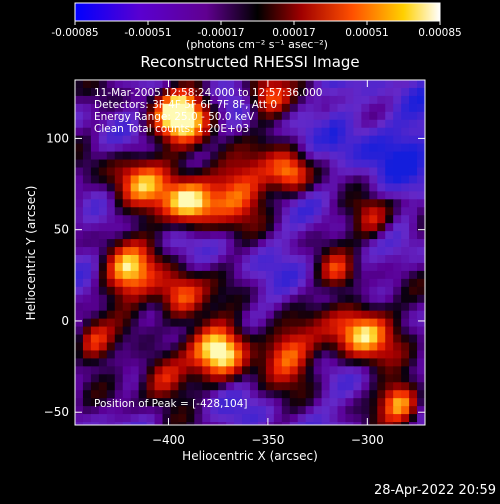 The width and height of the screenshot is (500, 504). I want to click on x-tick-label: −300, so click(367, 440).